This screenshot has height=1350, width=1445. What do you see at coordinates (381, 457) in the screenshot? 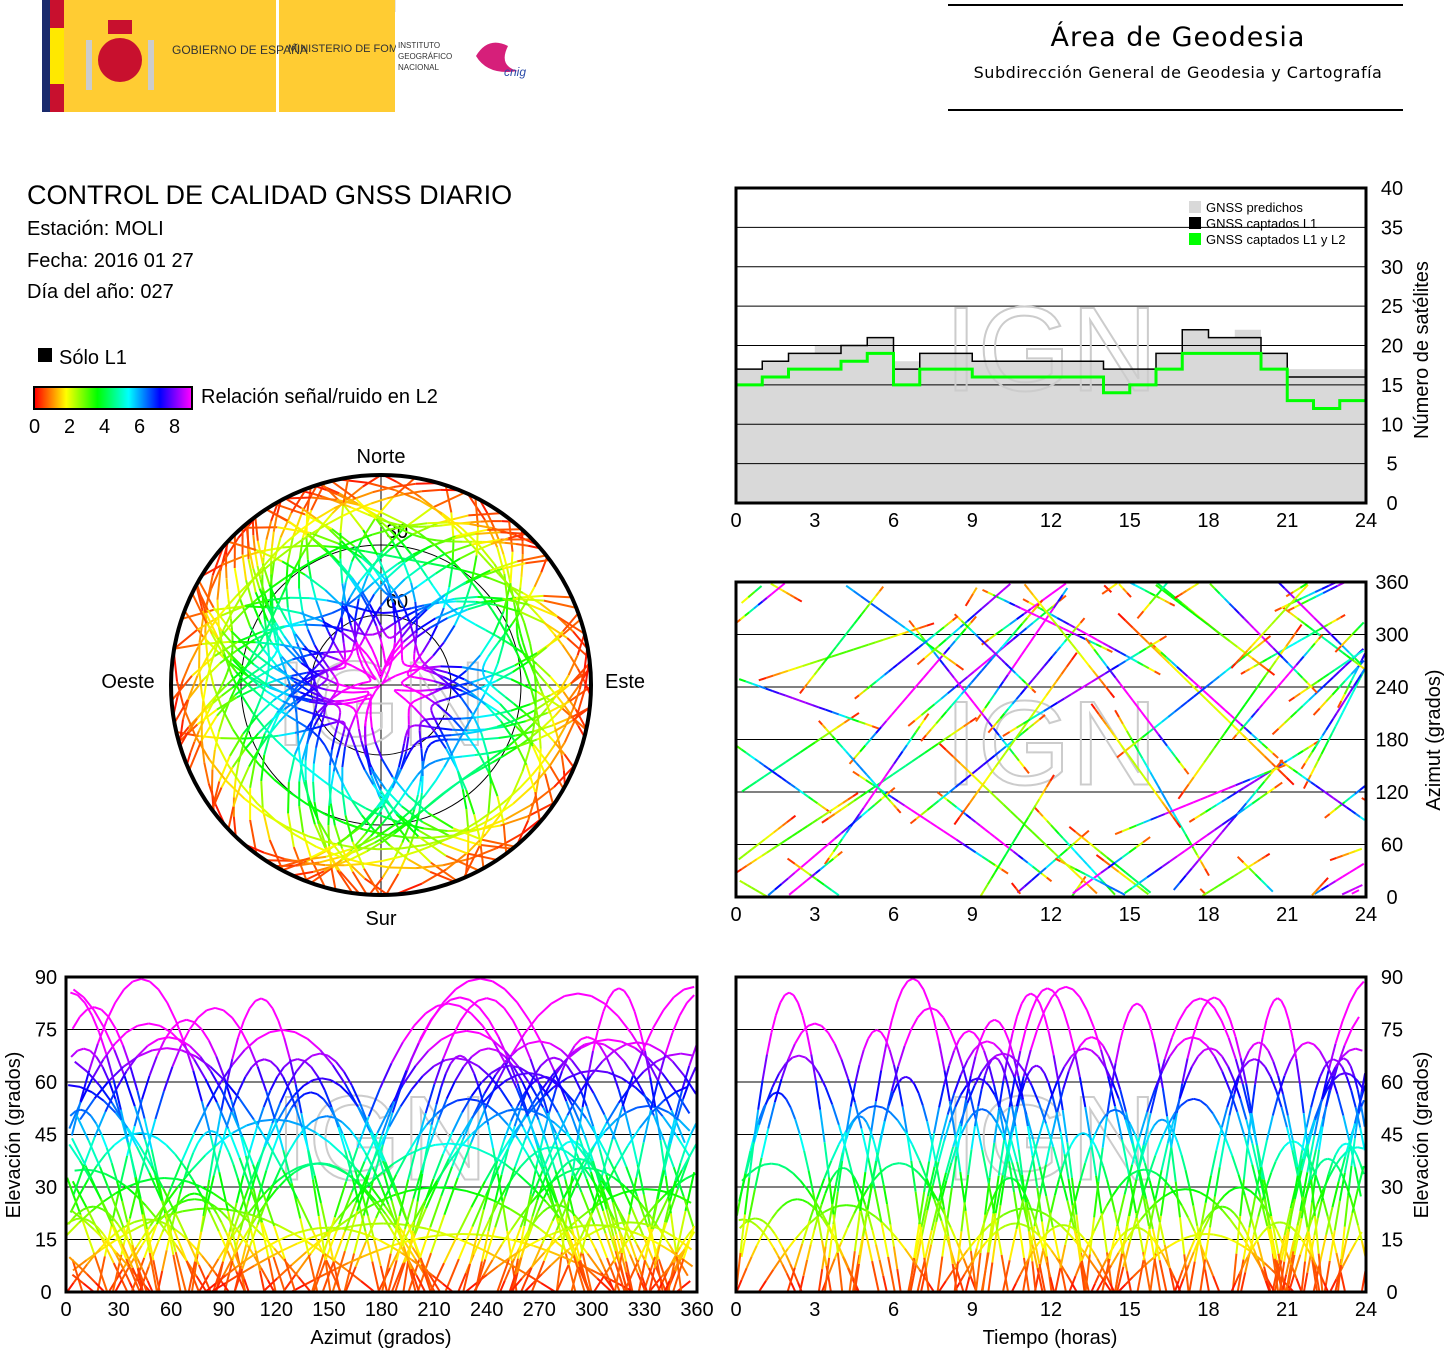
I see `skyplot-label-north: Norte` at bounding box center [381, 457].